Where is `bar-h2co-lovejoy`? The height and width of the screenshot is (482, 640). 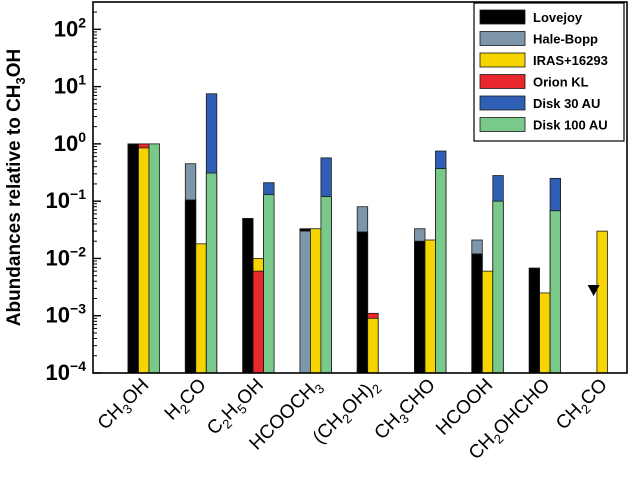
bar-h2co-lovejoy is located at coordinates (190, 286).